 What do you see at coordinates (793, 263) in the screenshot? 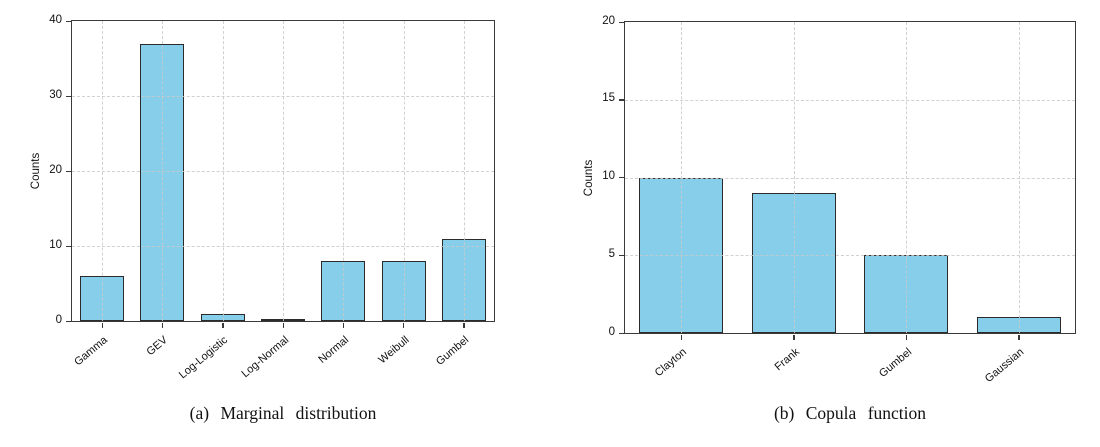
I see `bar-frank` at bounding box center [793, 263].